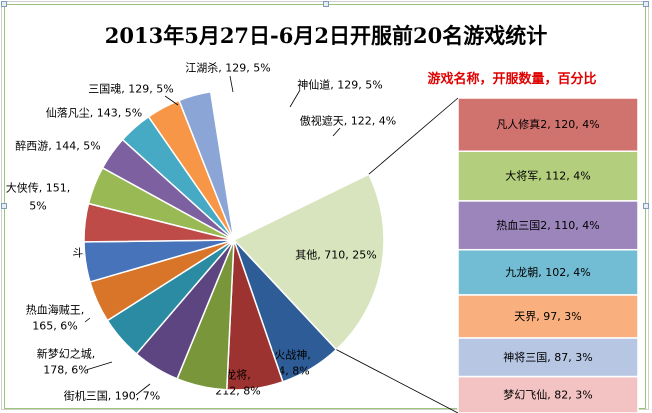 Image resolution: width=652 pixels, height=413 pixels. What do you see at coordinates (94, 113) in the screenshot?
I see `pie-slice-label: 仙落凡尘, 143, 5%` at bounding box center [94, 113].